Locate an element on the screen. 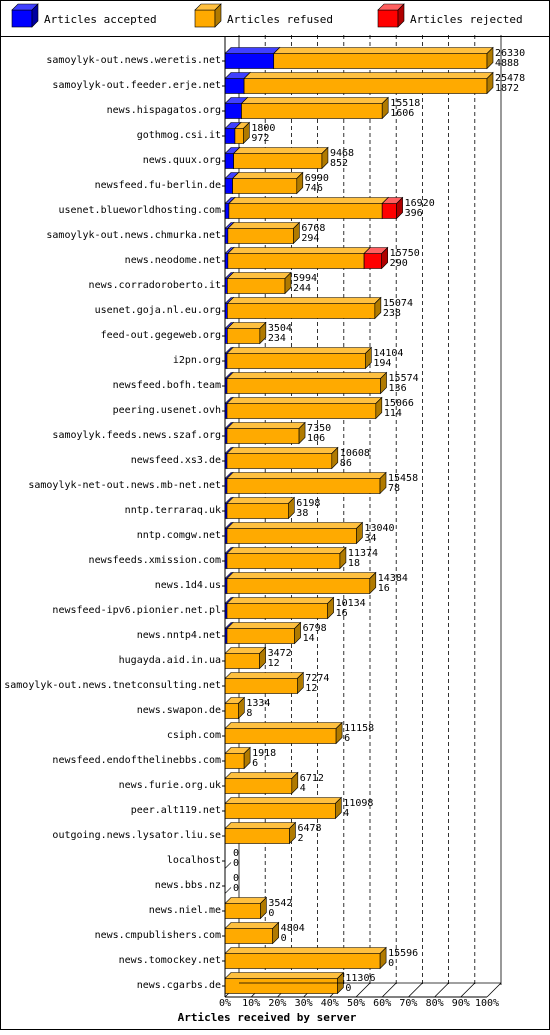  value-total-label: 16920 is located at coordinates (420, 203).